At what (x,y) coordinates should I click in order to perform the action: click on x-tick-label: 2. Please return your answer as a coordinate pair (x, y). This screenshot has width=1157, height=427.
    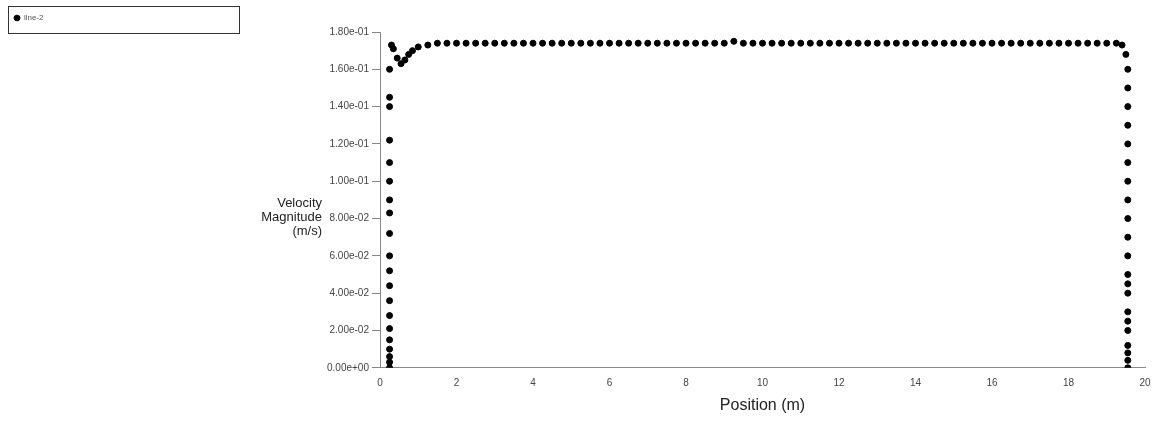
    Looking at the image, I should click on (456, 382).